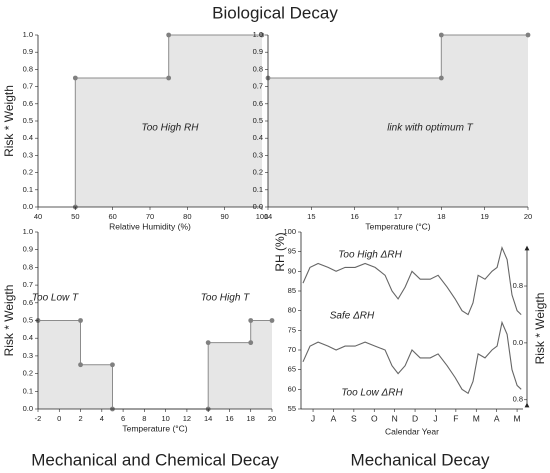  What do you see at coordinates (38, 216) in the screenshot?
I see `x-tick-label: 40` at bounding box center [38, 216].